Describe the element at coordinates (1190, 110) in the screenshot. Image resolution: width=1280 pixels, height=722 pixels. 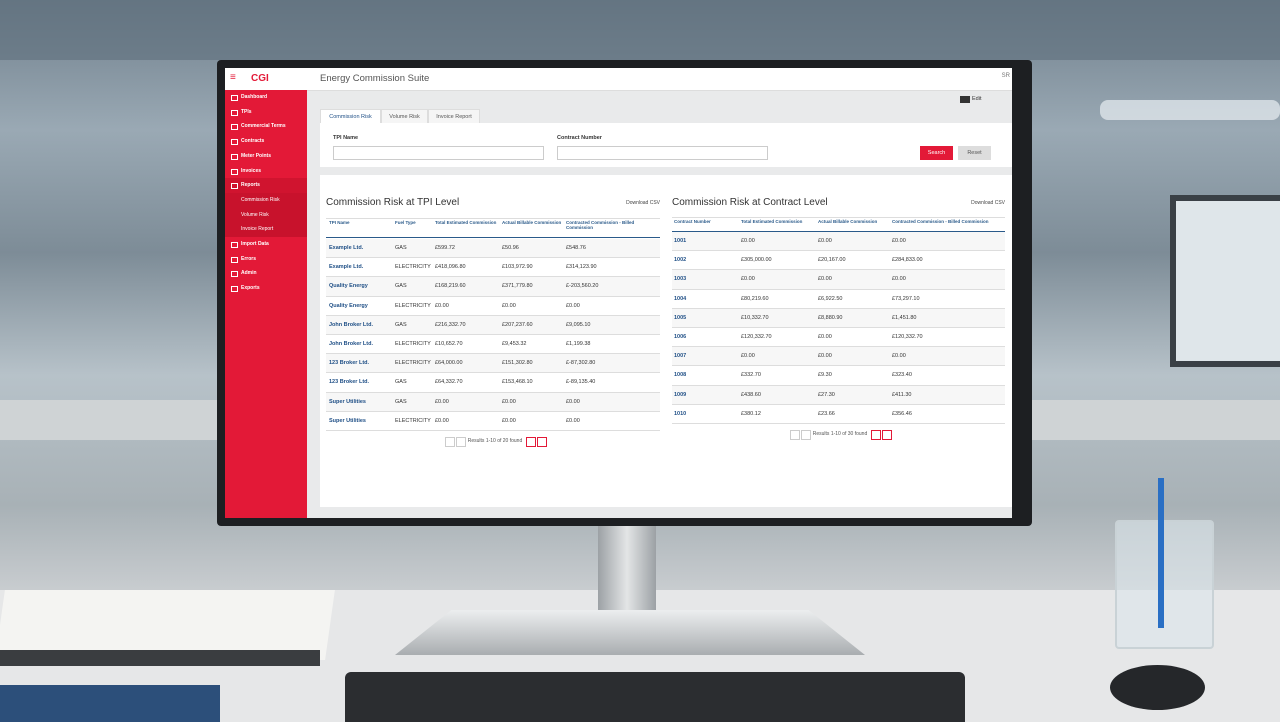
I see `light` at that location.